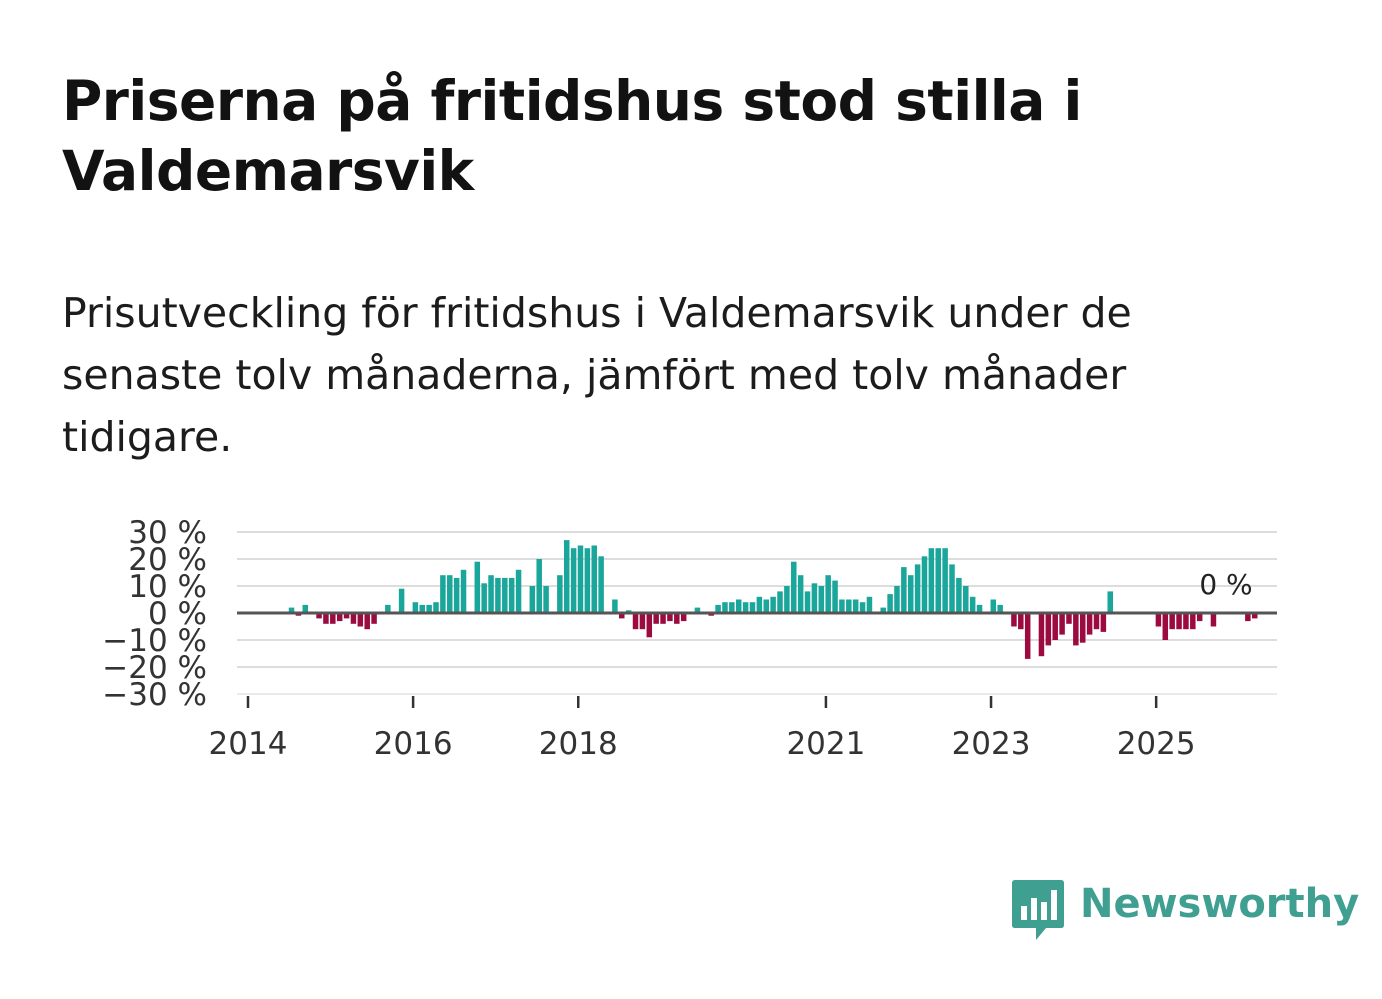 This screenshot has height=999, width=1382. What do you see at coordinates (167, 533) in the screenshot?
I see `y-tick-label: 30 %` at bounding box center [167, 533].